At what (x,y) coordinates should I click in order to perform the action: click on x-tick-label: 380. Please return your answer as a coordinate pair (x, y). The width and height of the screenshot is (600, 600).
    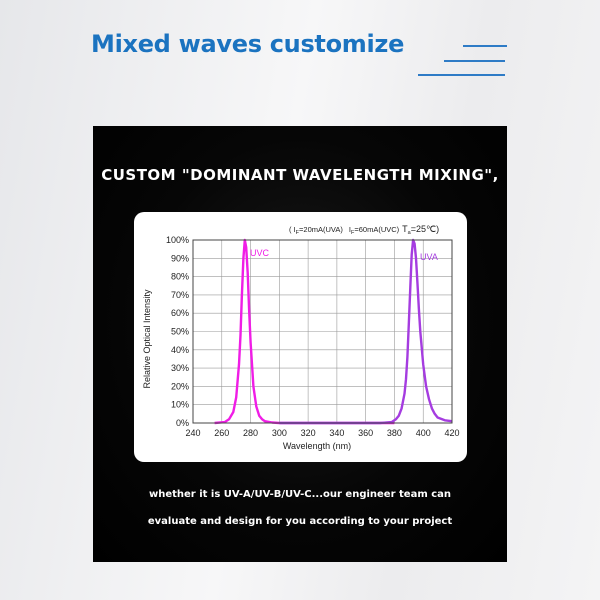
    Looking at the image, I should click on (394, 433).